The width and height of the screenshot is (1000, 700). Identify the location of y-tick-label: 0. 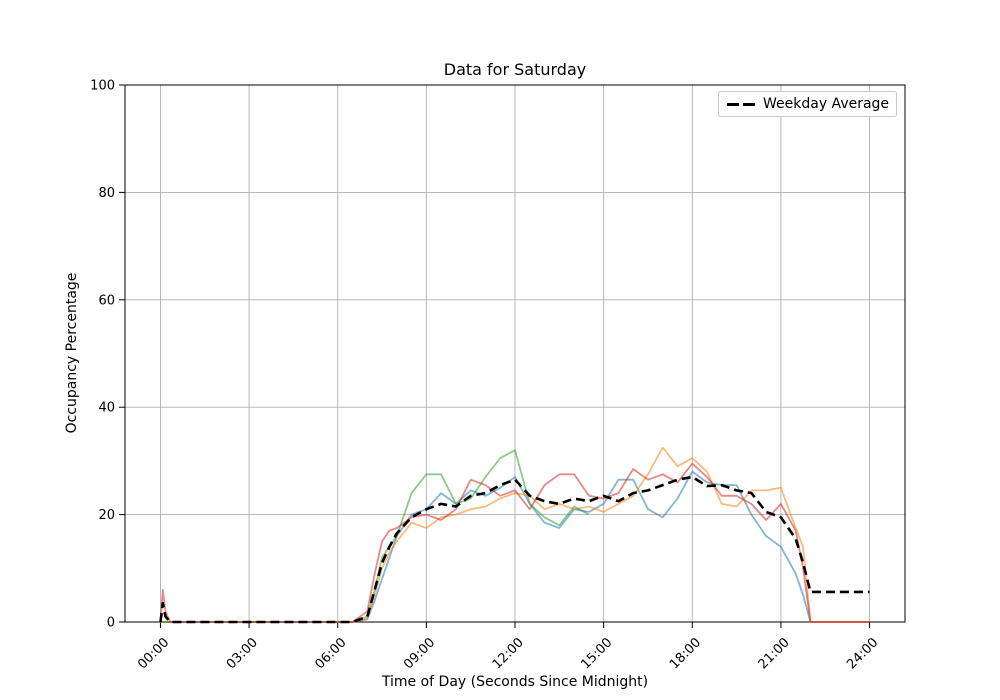
(111, 623).